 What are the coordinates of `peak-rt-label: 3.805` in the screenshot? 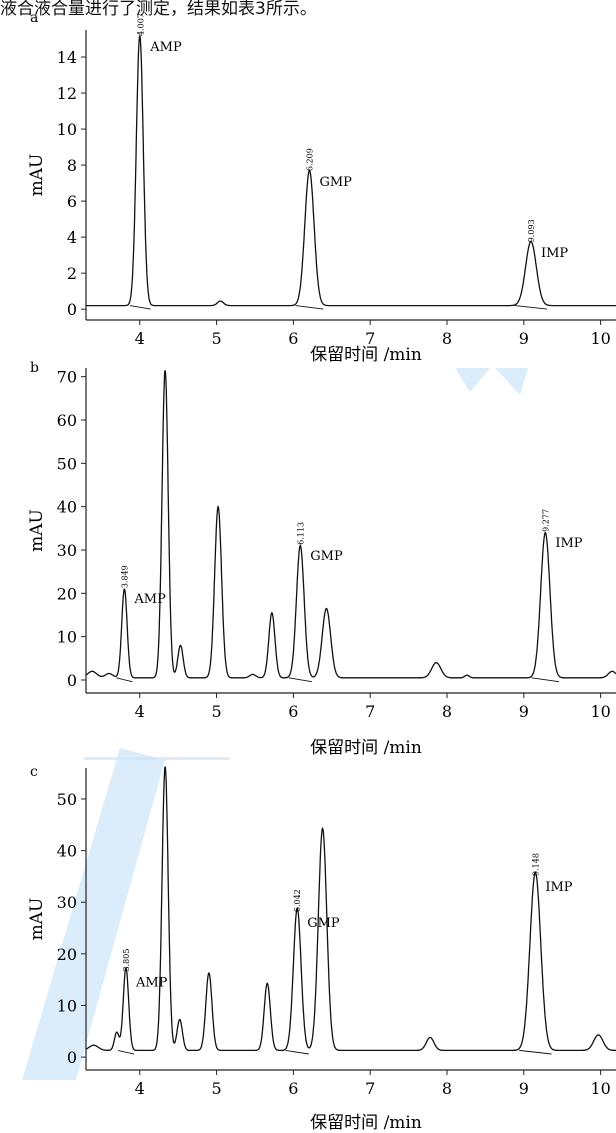 It's located at (126, 960).